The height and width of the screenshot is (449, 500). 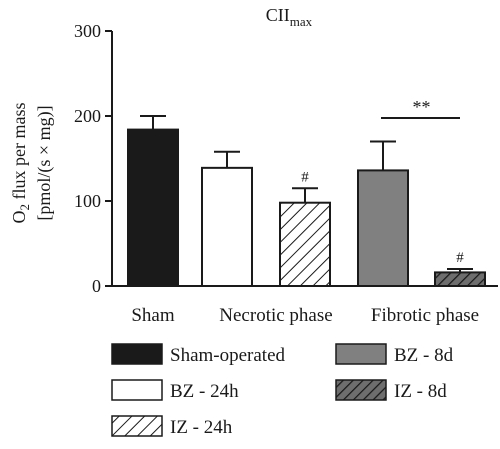 What do you see at coordinates (19, 216) in the screenshot?
I see `y-axis-label-o: O` at bounding box center [19, 216].